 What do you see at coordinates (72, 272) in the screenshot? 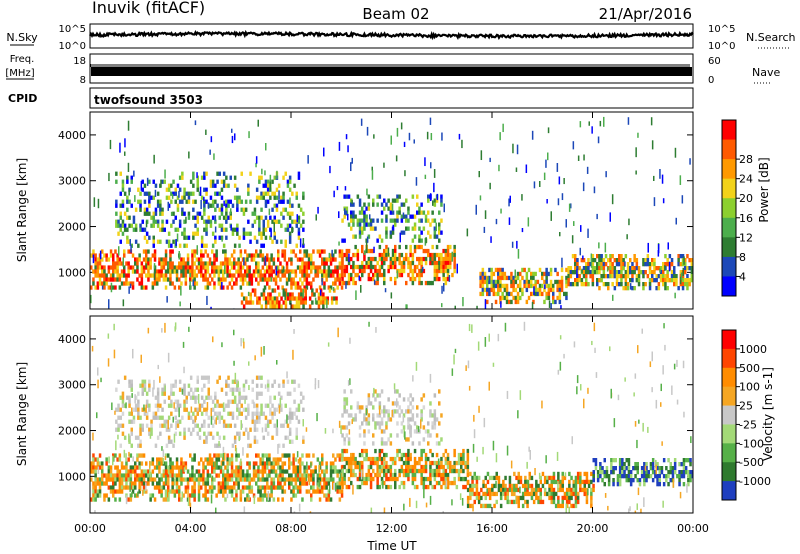
I see `ytick-label: 1000` at bounding box center [72, 272].